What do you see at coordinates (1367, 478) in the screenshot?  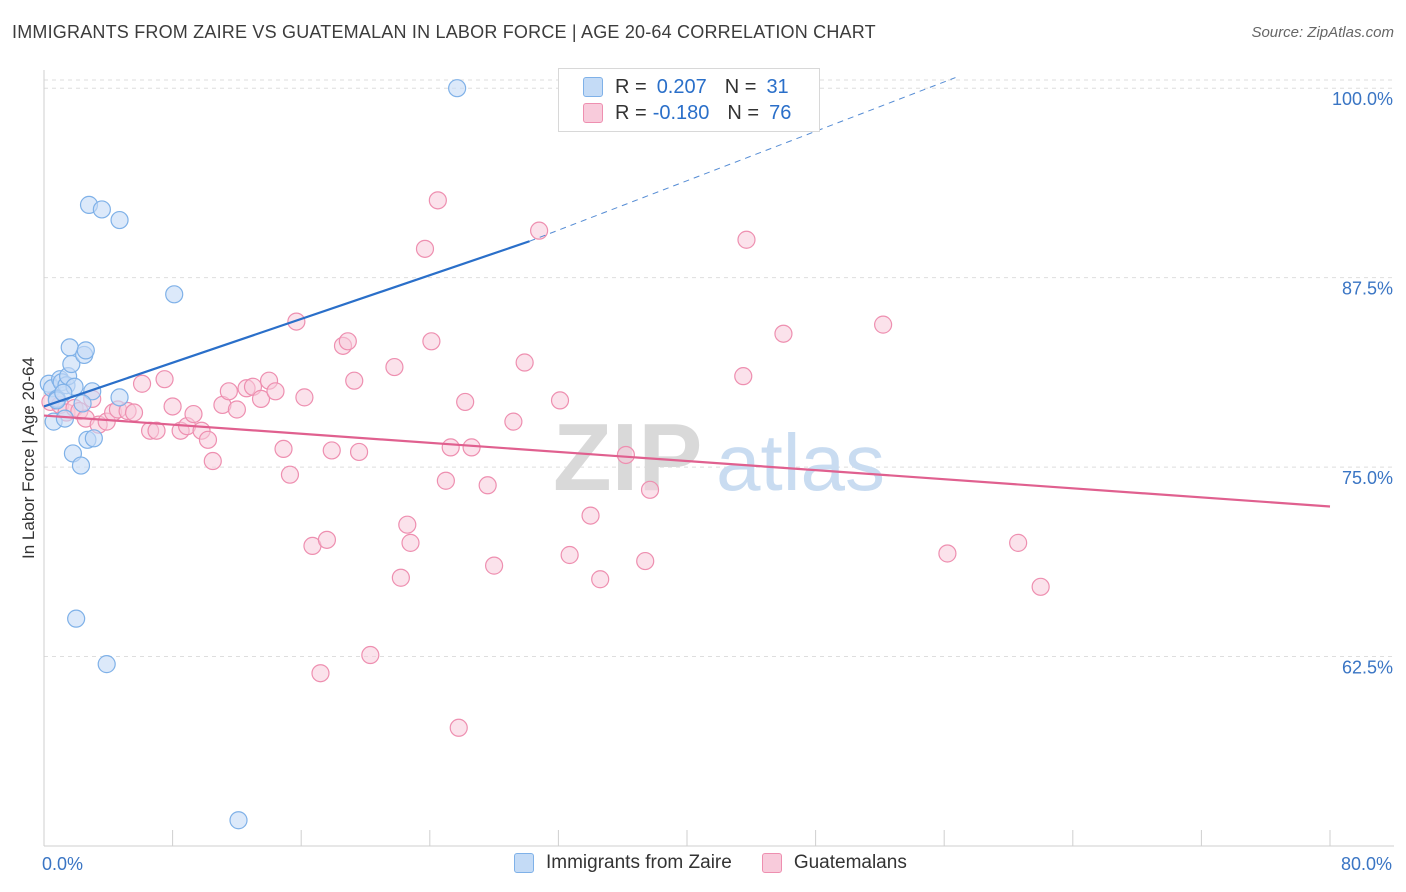 I see `y-tick-label: 75.0%` at bounding box center [1367, 478].